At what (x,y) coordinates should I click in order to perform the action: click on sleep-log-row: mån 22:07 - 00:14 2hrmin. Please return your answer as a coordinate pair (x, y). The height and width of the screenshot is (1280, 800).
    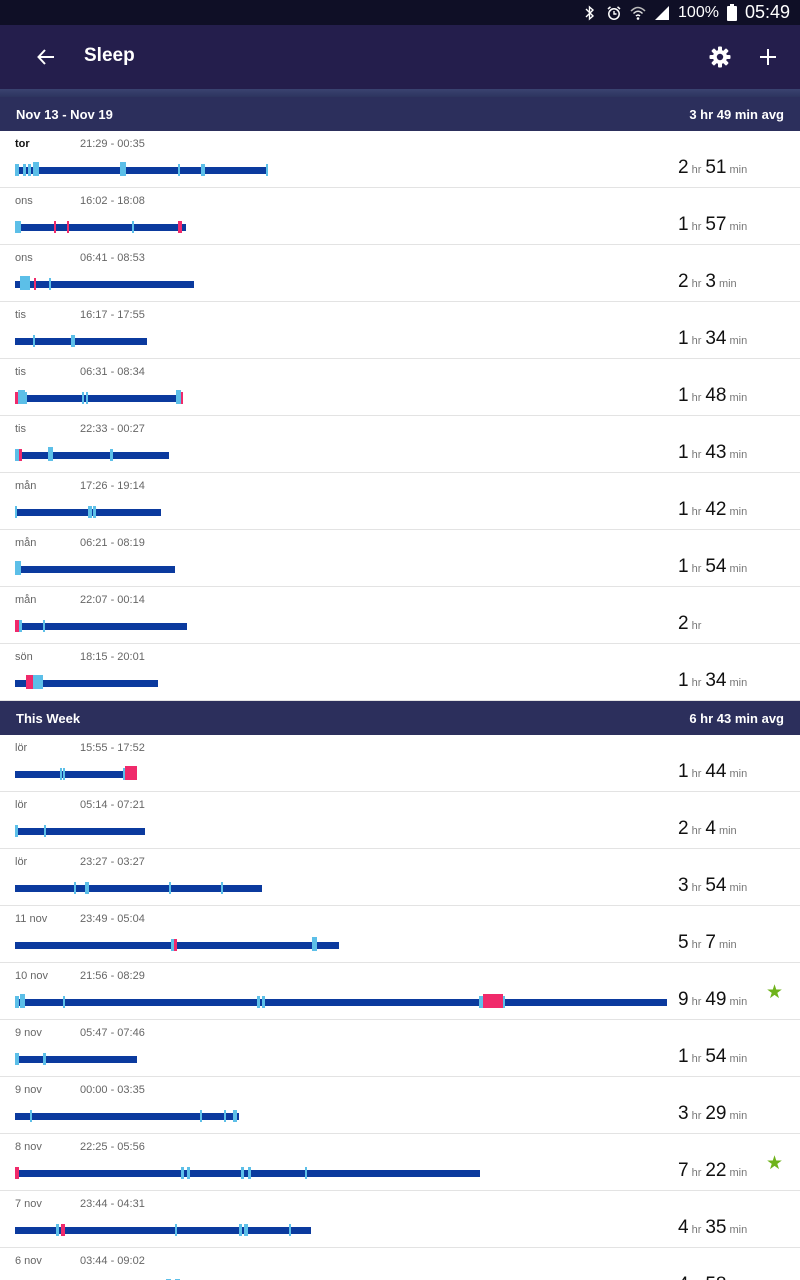
    Looking at the image, I should click on (400, 615).